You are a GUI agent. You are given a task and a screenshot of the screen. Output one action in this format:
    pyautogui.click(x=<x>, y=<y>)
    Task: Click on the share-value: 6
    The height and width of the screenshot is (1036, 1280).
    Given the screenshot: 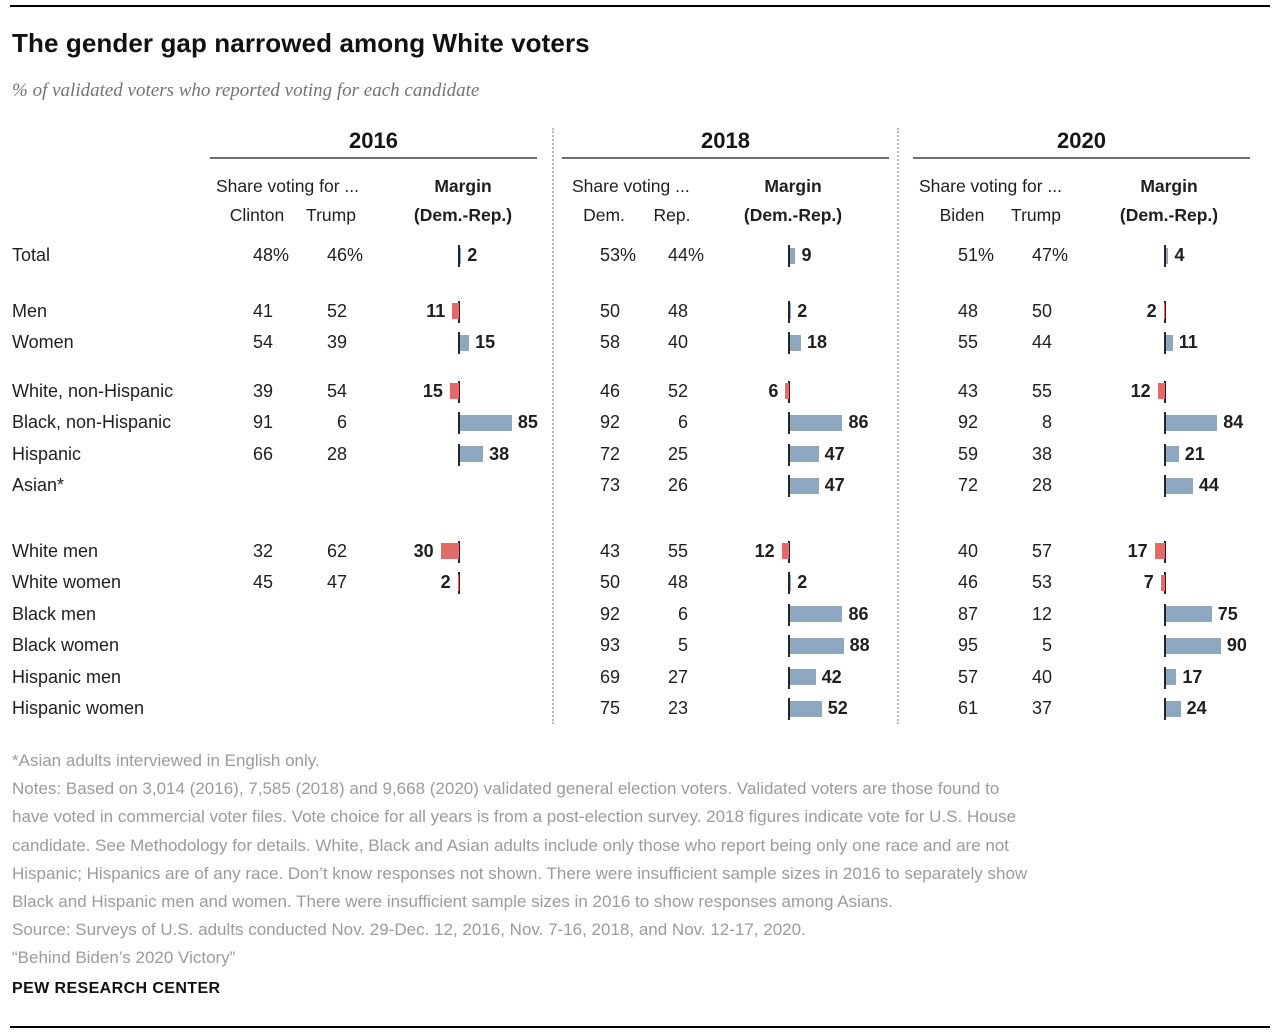 What is the action you would take?
    pyautogui.click(x=341, y=422)
    